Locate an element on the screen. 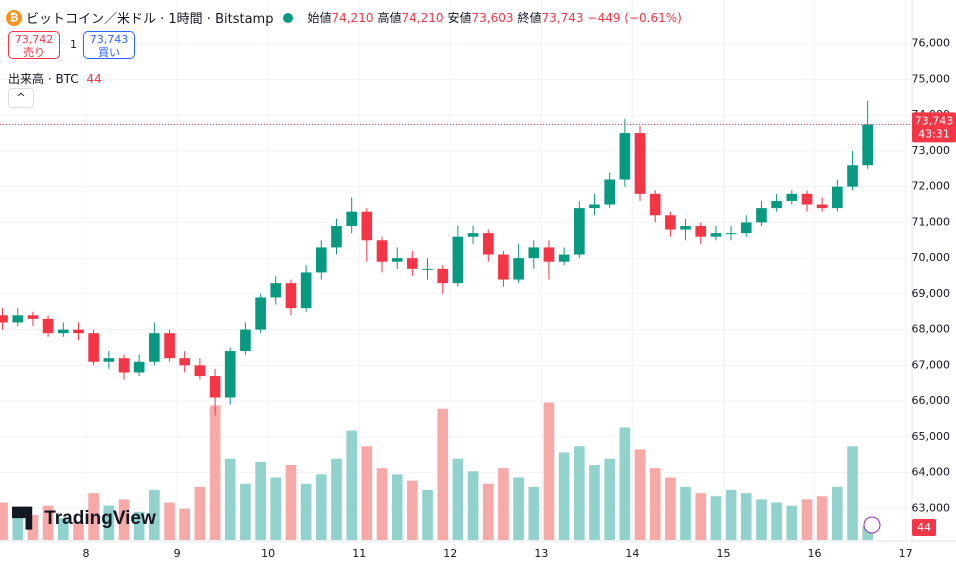 The width and height of the screenshot is (956, 561). y-tick-label: 65,000 is located at coordinates (931, 436).